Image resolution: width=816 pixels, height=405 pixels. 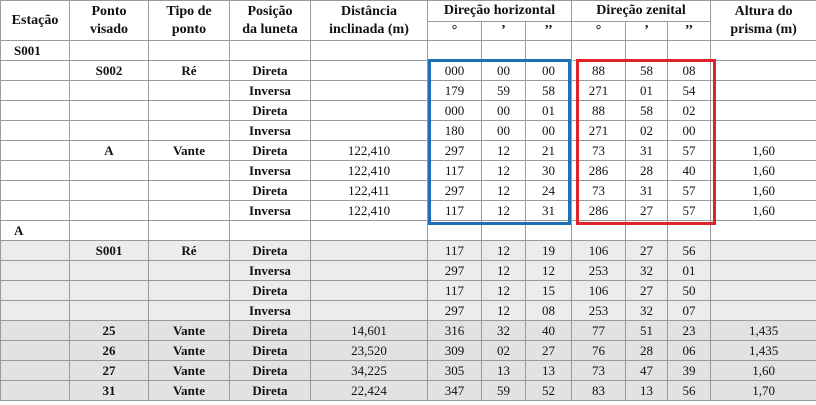 What do you see at coordinates (548, 390) in the screenshot?
I see `cell-hz-seconds: 52` at bounding box center [548, 390].